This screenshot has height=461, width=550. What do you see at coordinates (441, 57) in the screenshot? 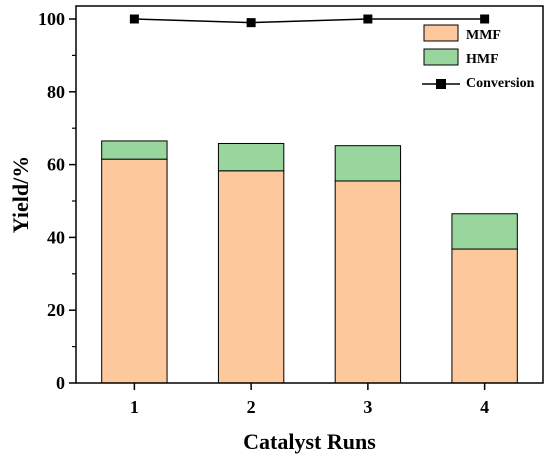
I see `legend-swatch-hmf` at bounding box center [441, 57].